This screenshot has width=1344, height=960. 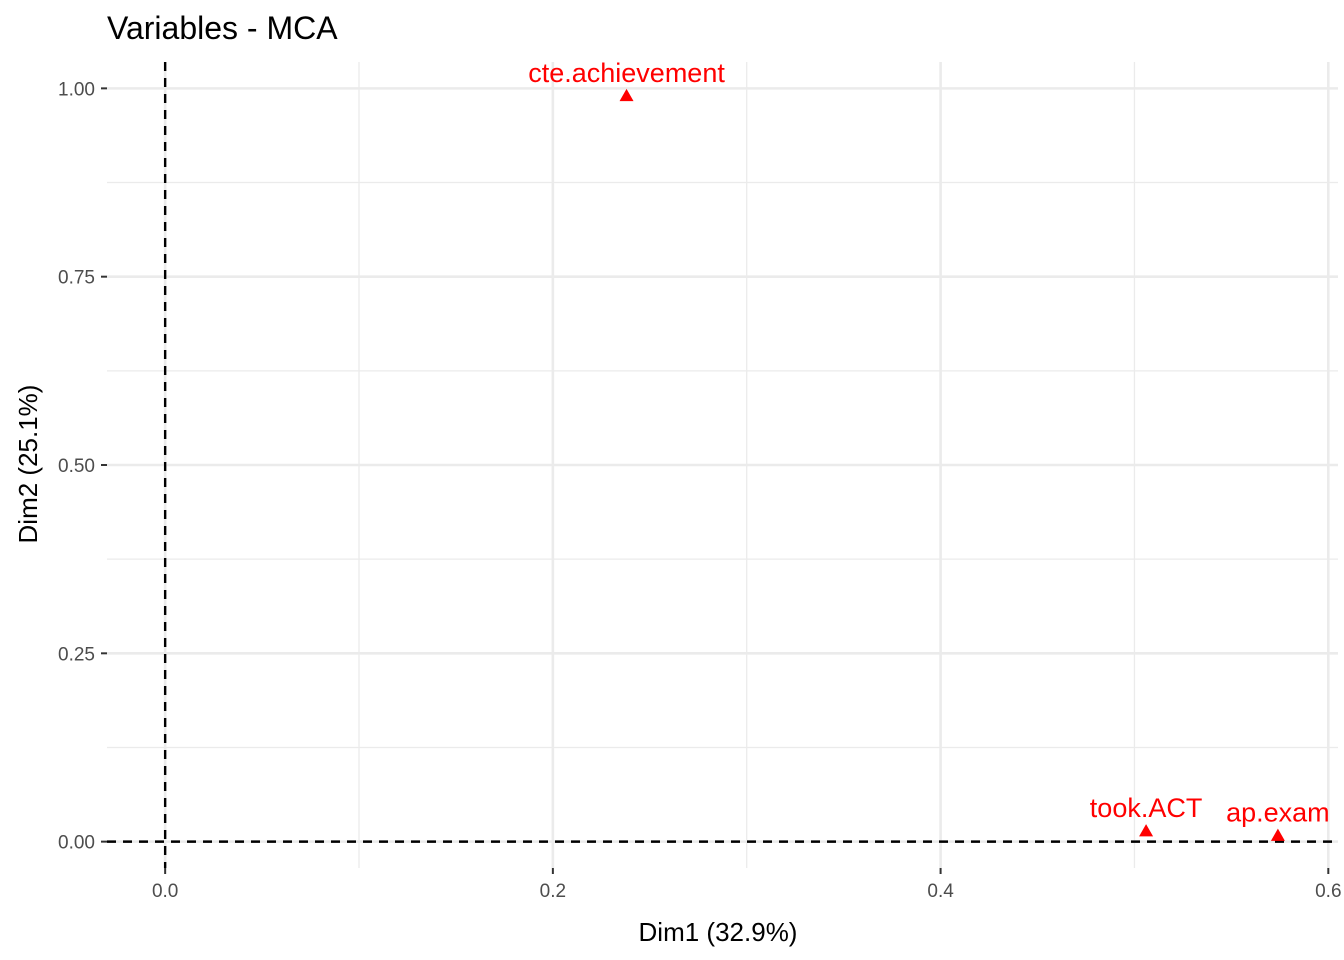 I want to click on x-tick-label: 0.4, so click(x=940, y=891).